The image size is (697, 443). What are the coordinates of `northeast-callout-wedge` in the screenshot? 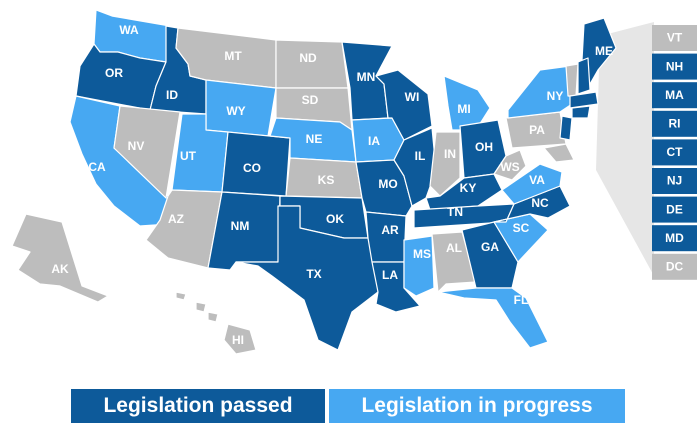 It's located at (625, 149).